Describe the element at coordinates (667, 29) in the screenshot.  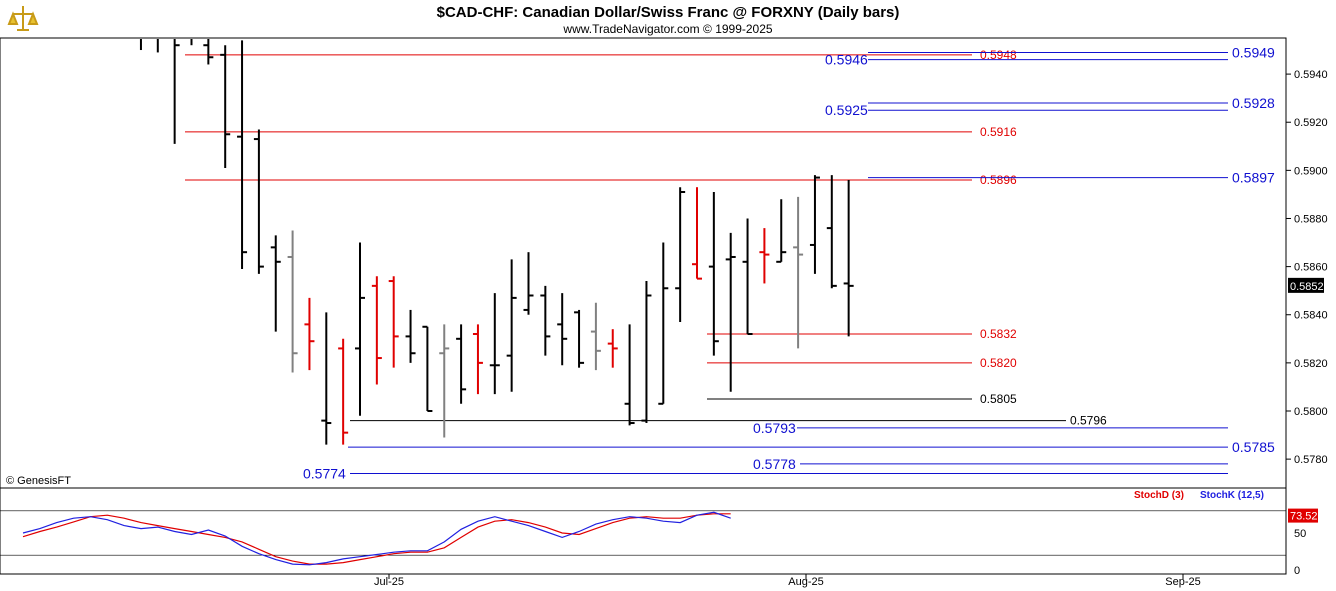
I see `chart-subtitle: www.TradeNavigator.com © 1999-2025` at that location.